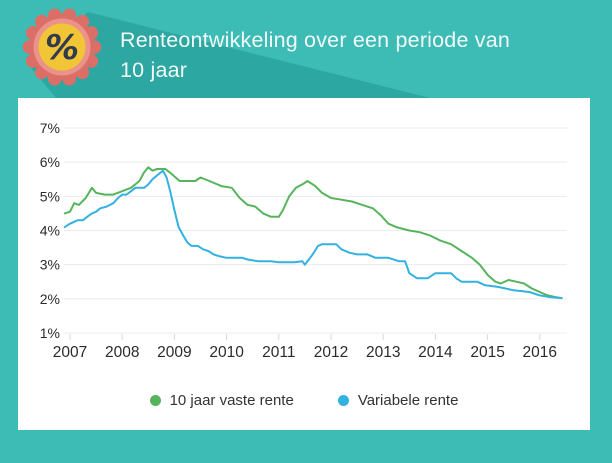 Image resolution: width=612 pixels, height=463 pixels. Describe the element at coordinates (304, 400) in the screenshot. I see `chart-legend: 10 jaar vaste rente Variabele rente` at that location.